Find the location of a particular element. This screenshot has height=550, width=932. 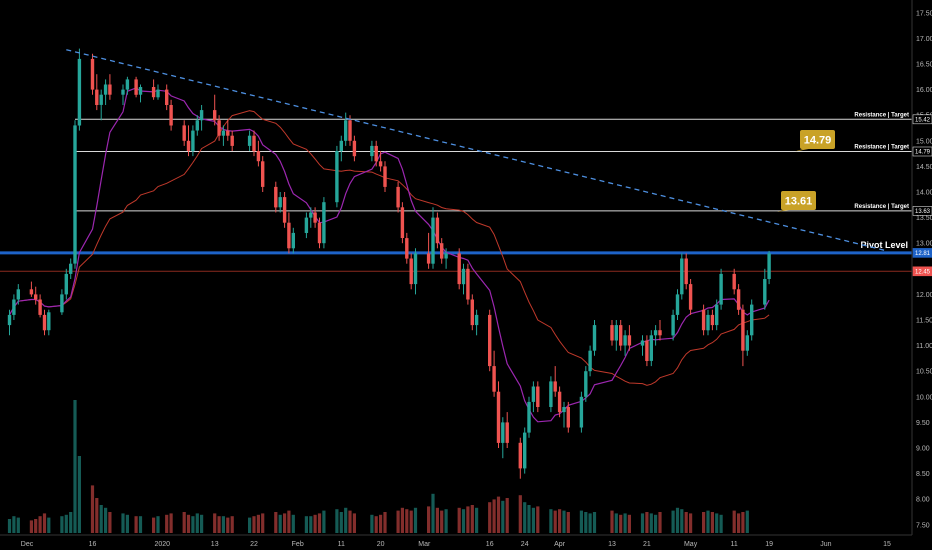

resistance-price-tag: 15.42 is located at coordinates (922, 119).